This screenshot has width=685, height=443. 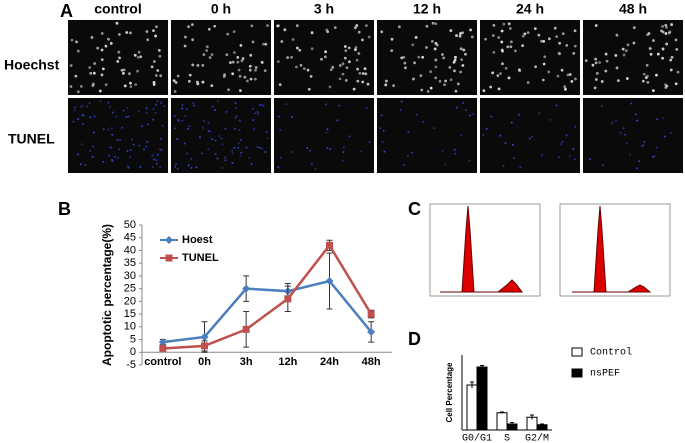 I want to click on y-tick-label: 5, so click(x=133, y=339).